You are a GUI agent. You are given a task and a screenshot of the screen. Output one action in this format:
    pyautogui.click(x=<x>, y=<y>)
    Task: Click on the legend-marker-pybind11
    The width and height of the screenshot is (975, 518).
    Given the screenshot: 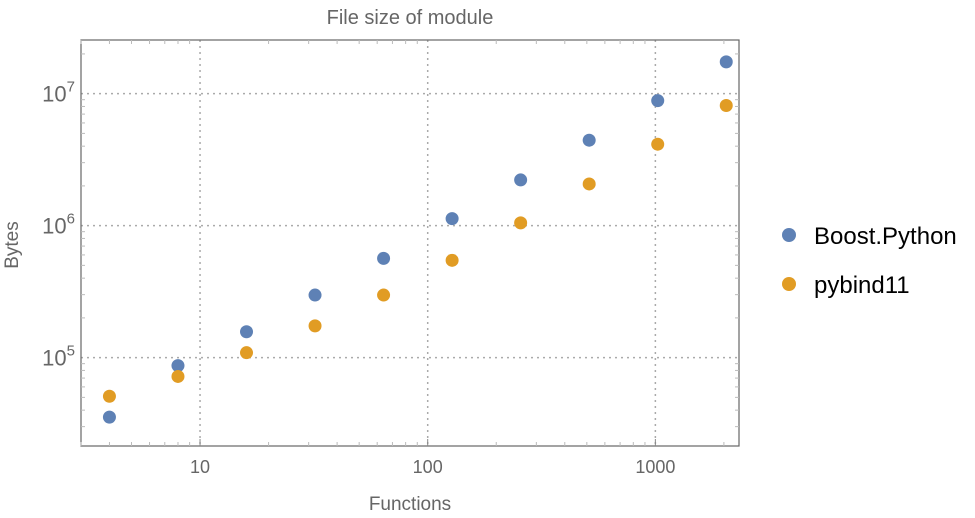 What is the action you would take?
    pyautogui.click(x=789, y=284)
    